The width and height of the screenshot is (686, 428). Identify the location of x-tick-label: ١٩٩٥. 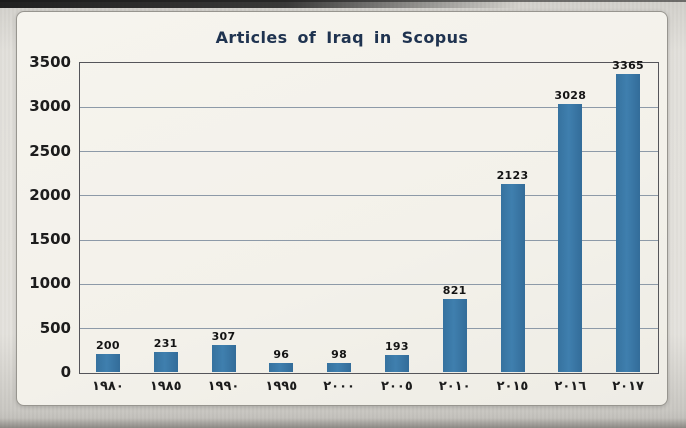
(281, 386).